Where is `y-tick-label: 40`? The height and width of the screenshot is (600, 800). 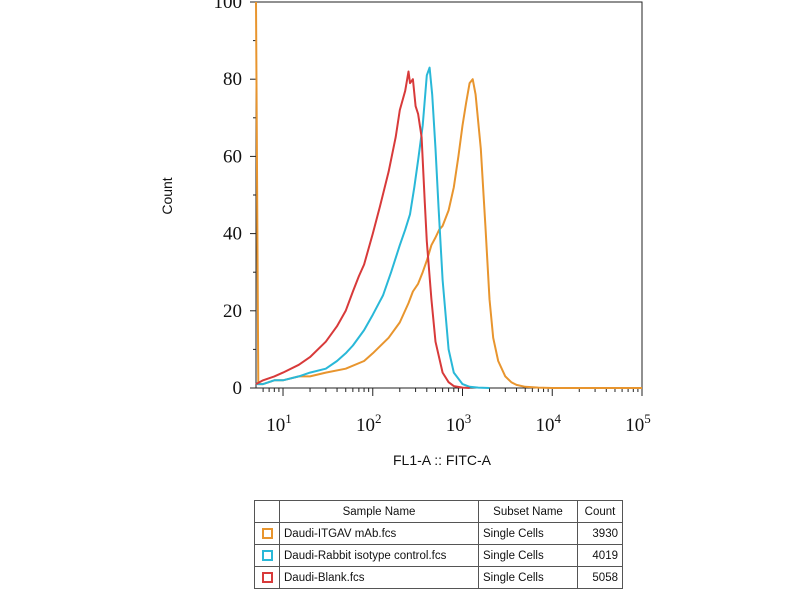 y-tick-label: 40 is located at coordinates (232, 234).